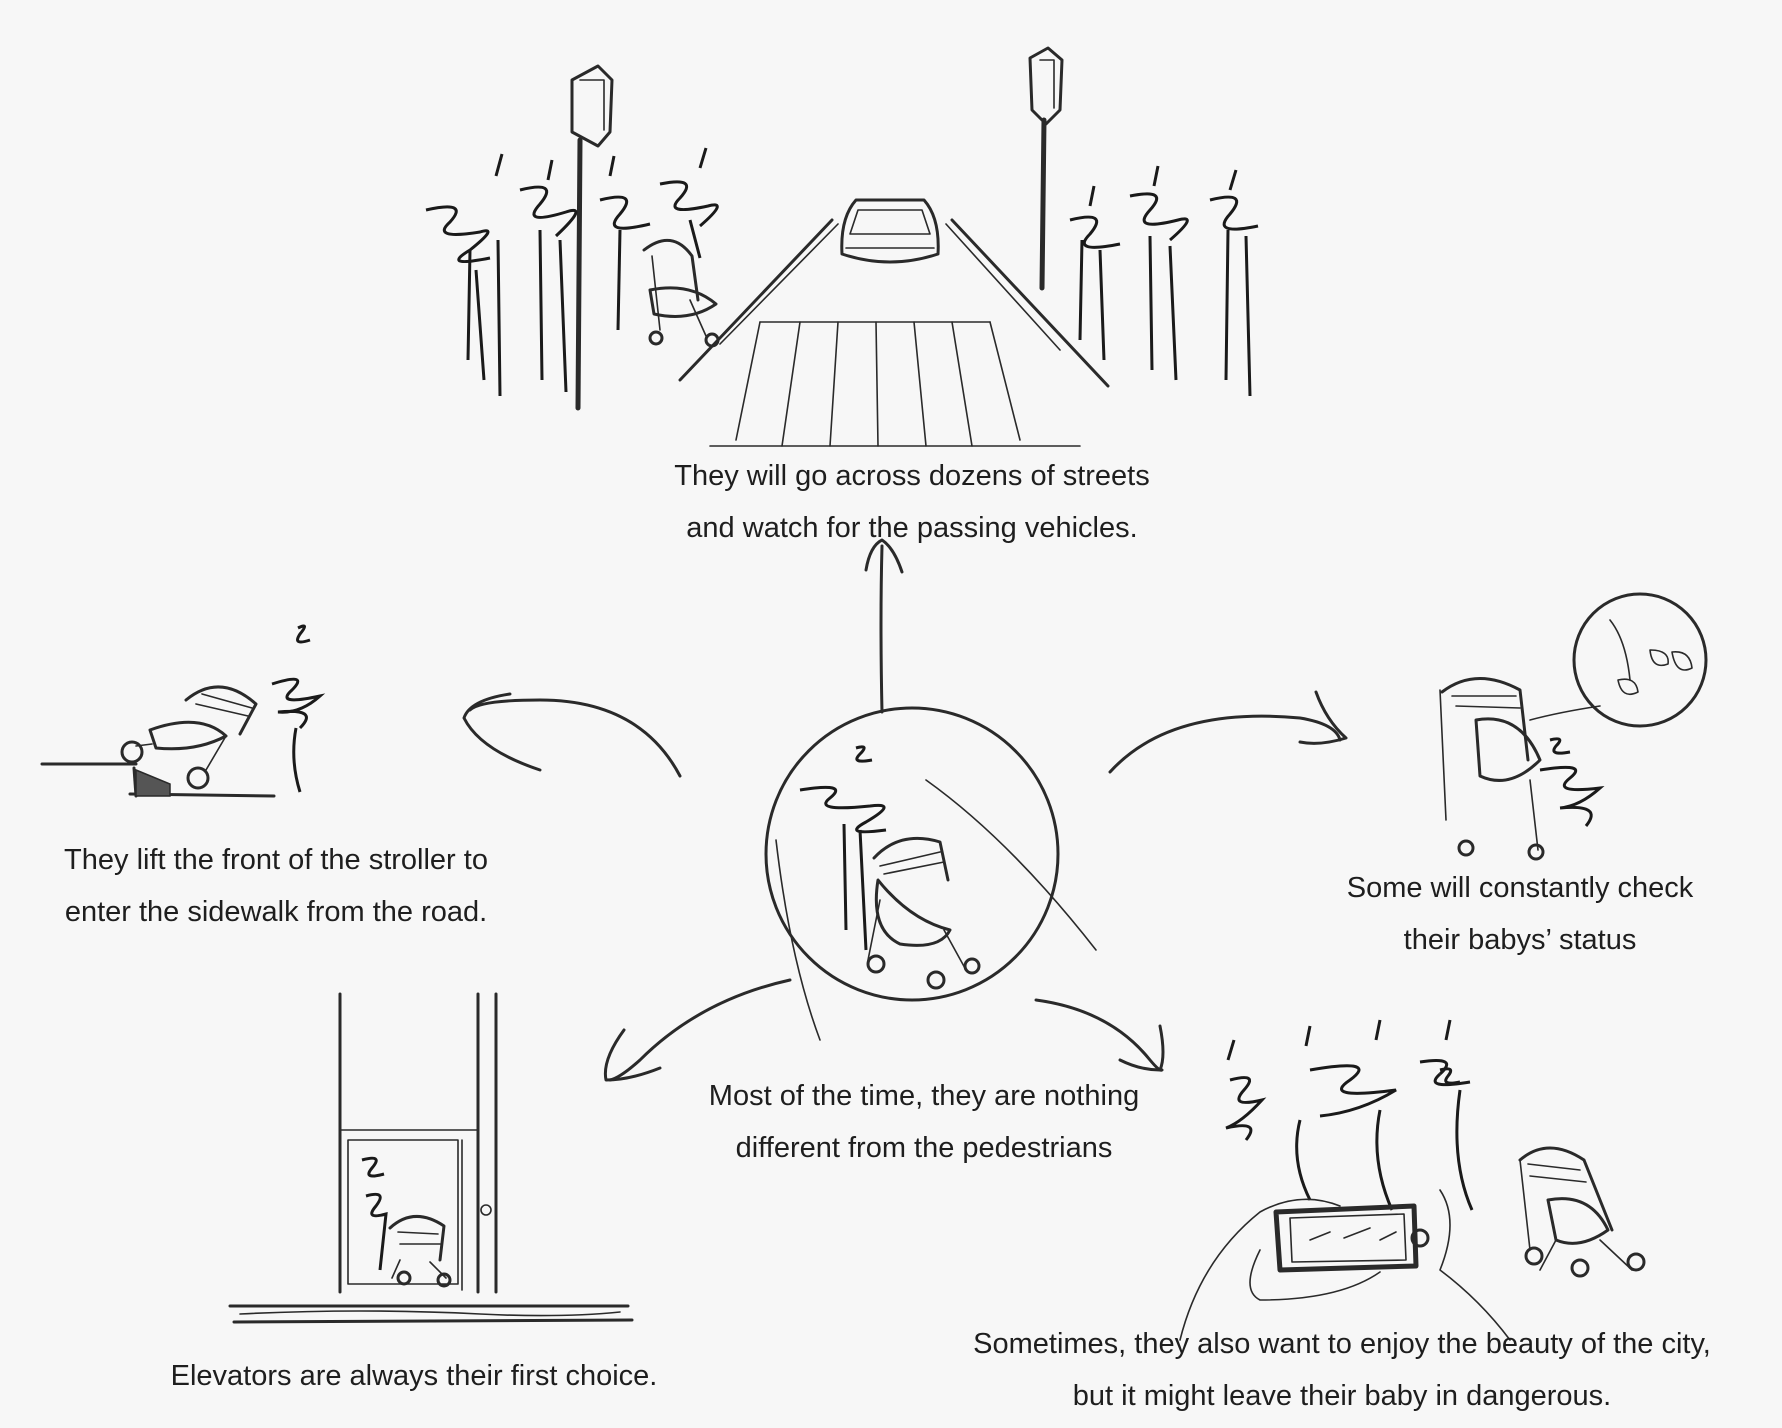 This screenshot has height=1428, width=1782. I want to click on arrow-to-sidewalk, so click(572, 735).